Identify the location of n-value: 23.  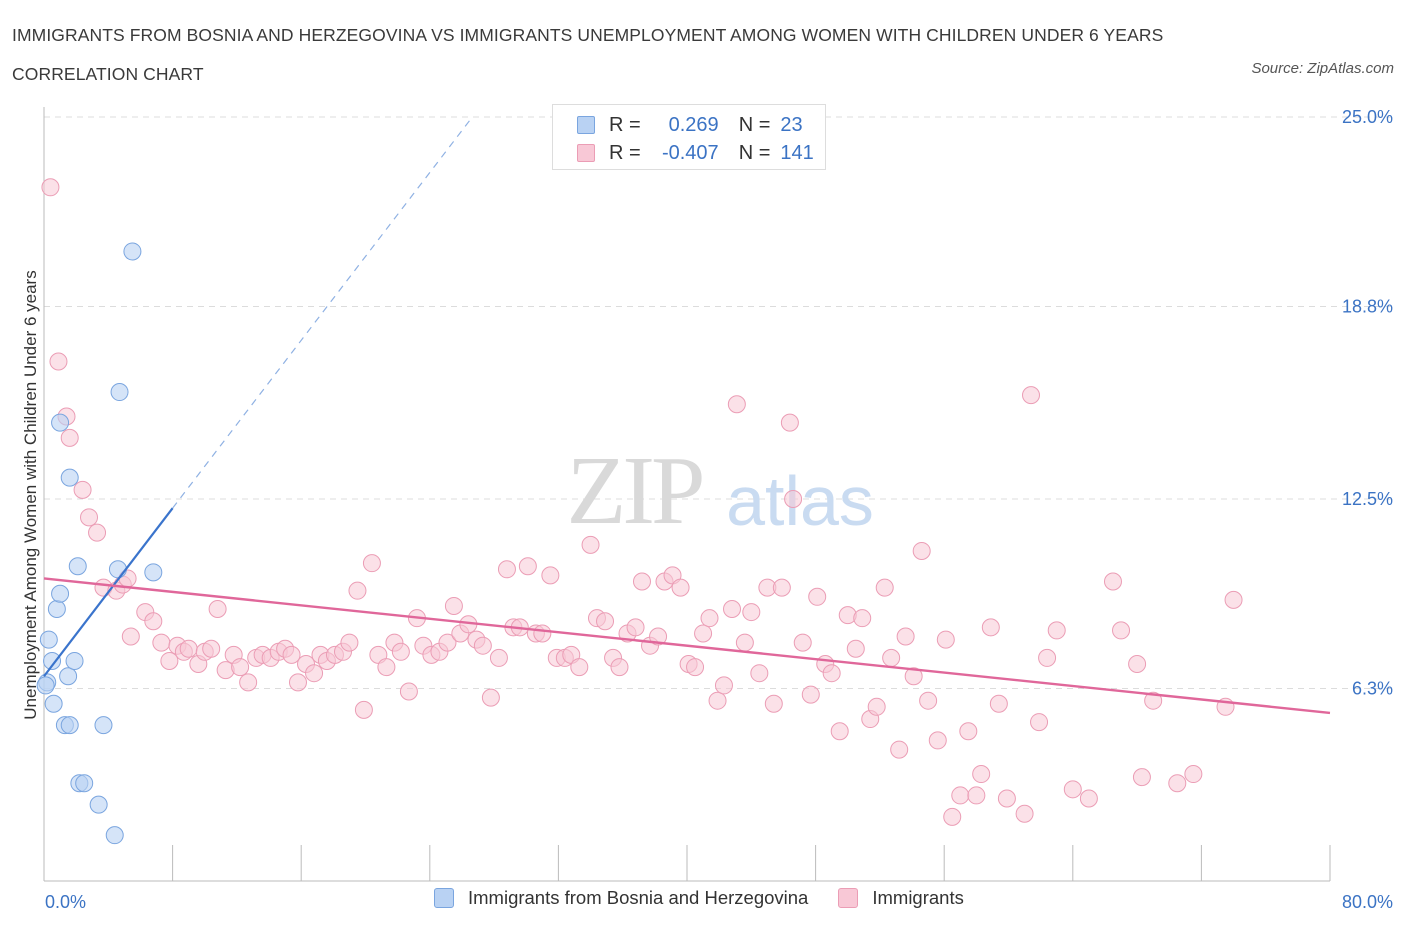
(791, 124).